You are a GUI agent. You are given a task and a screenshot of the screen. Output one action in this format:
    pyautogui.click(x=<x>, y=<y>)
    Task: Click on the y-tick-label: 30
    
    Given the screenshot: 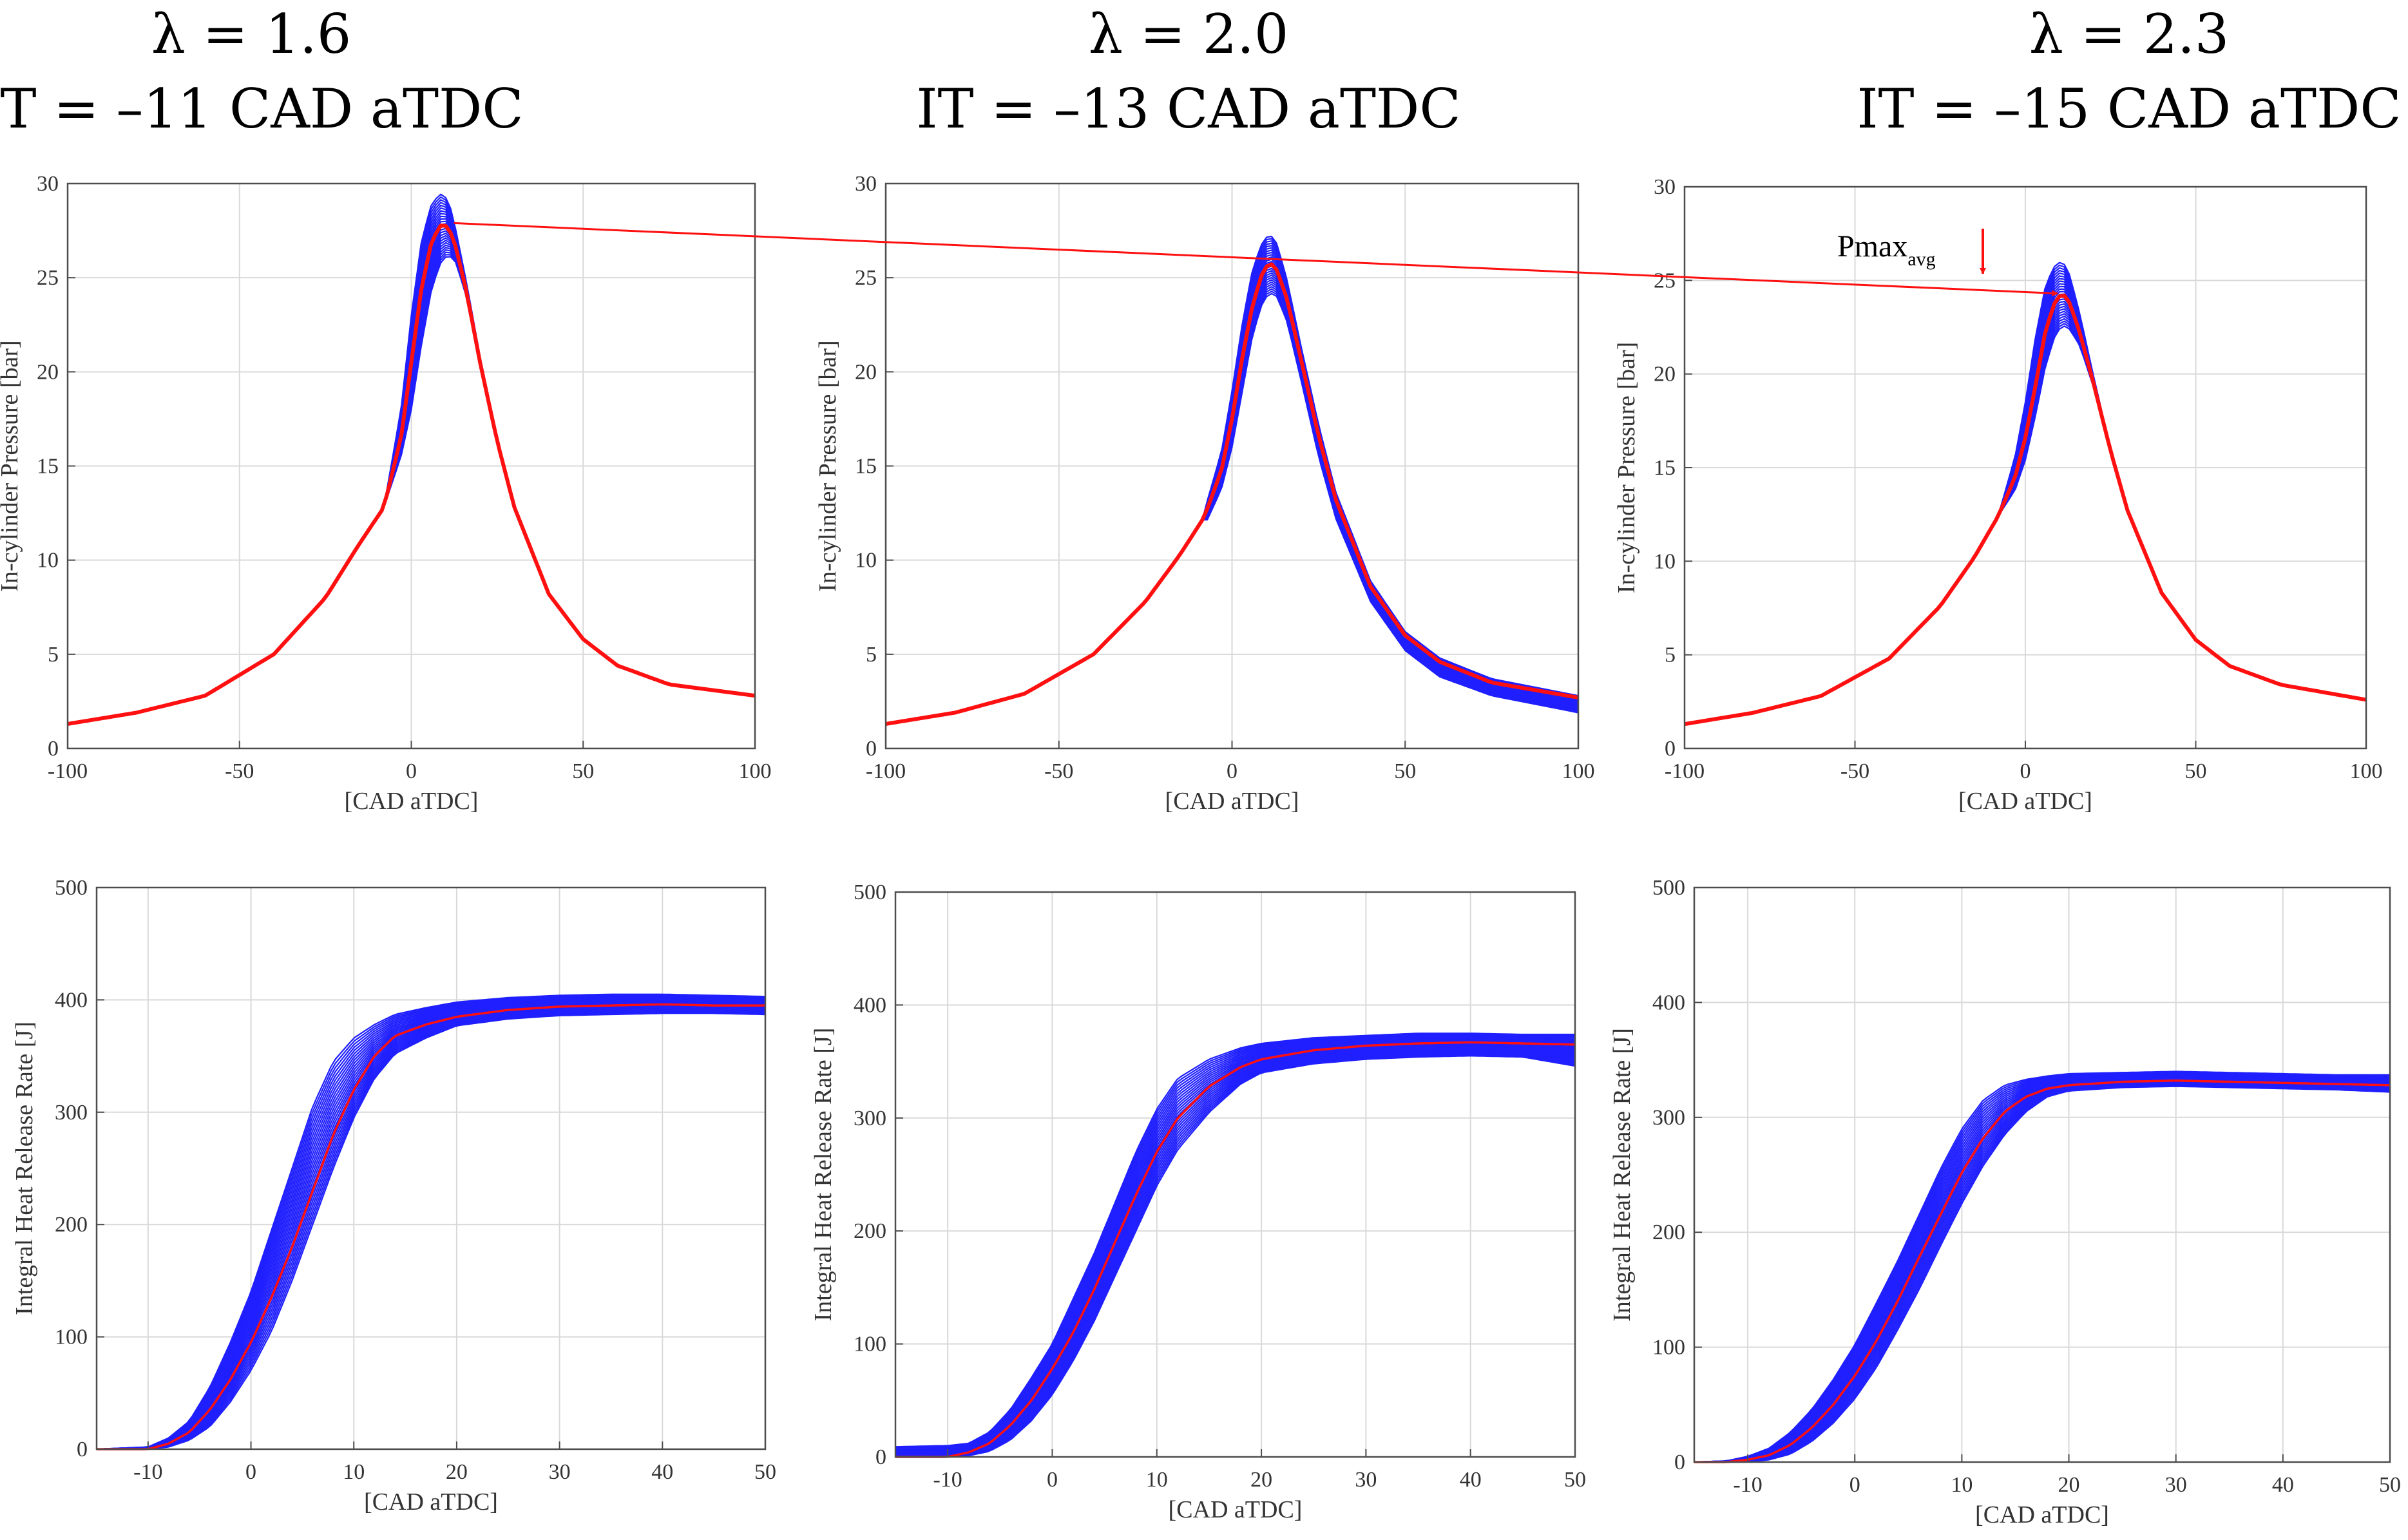 What is the action you would take?
    pyautogui.click(x=866, y=184)
    